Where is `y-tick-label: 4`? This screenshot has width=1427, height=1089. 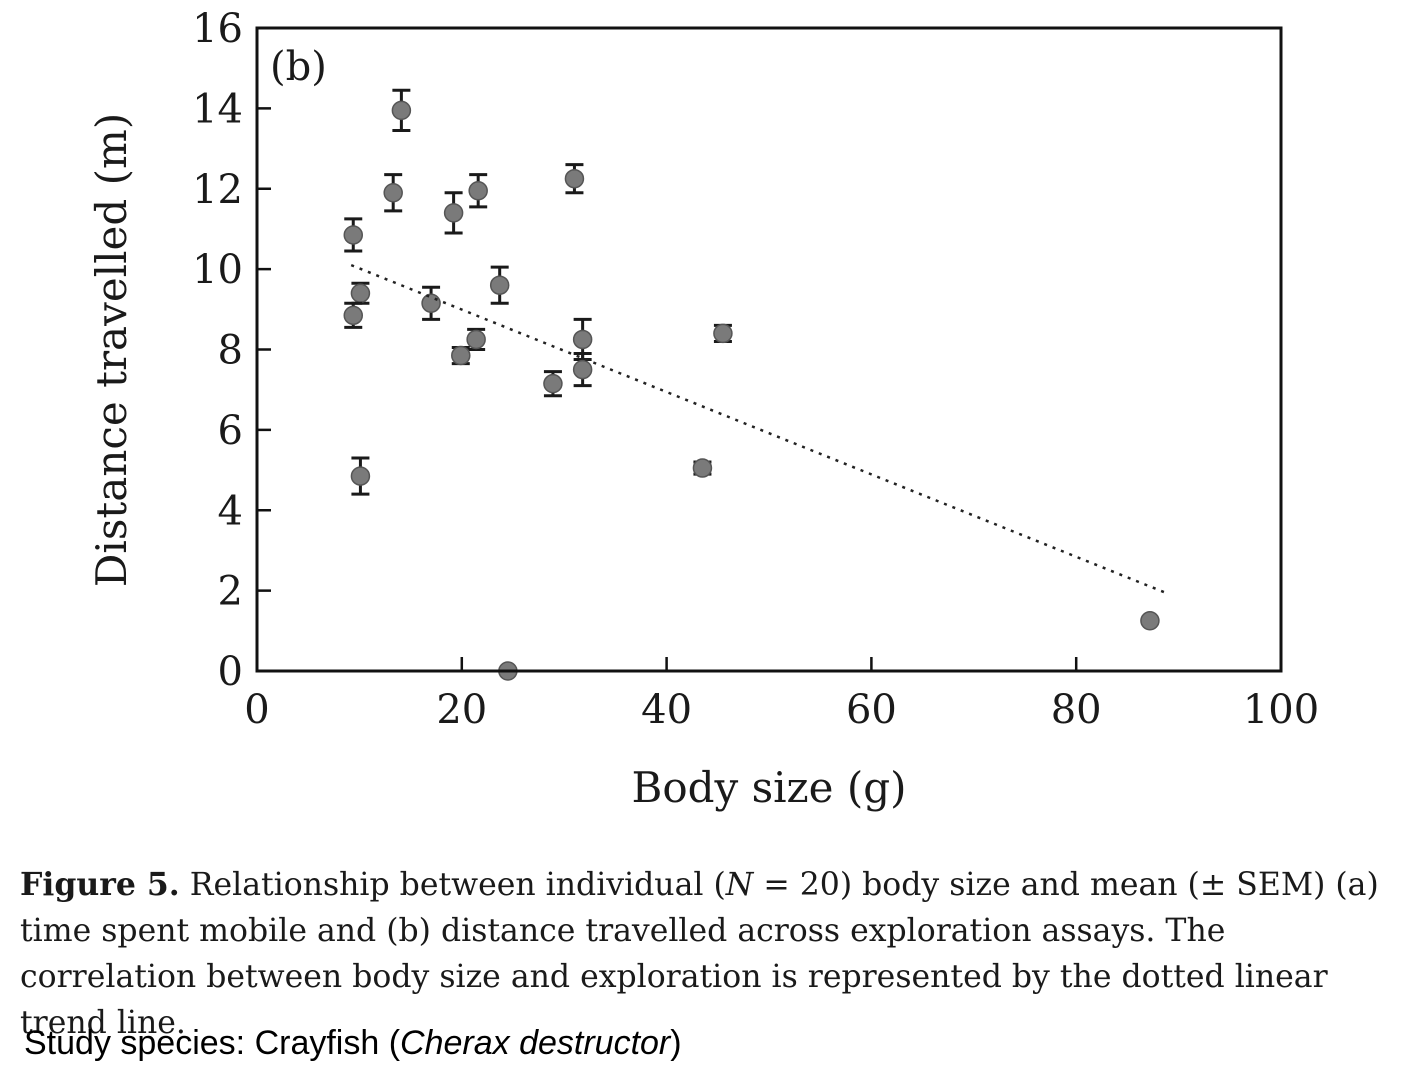 y-tick-label: 4 is located at coordinates (230, 511).